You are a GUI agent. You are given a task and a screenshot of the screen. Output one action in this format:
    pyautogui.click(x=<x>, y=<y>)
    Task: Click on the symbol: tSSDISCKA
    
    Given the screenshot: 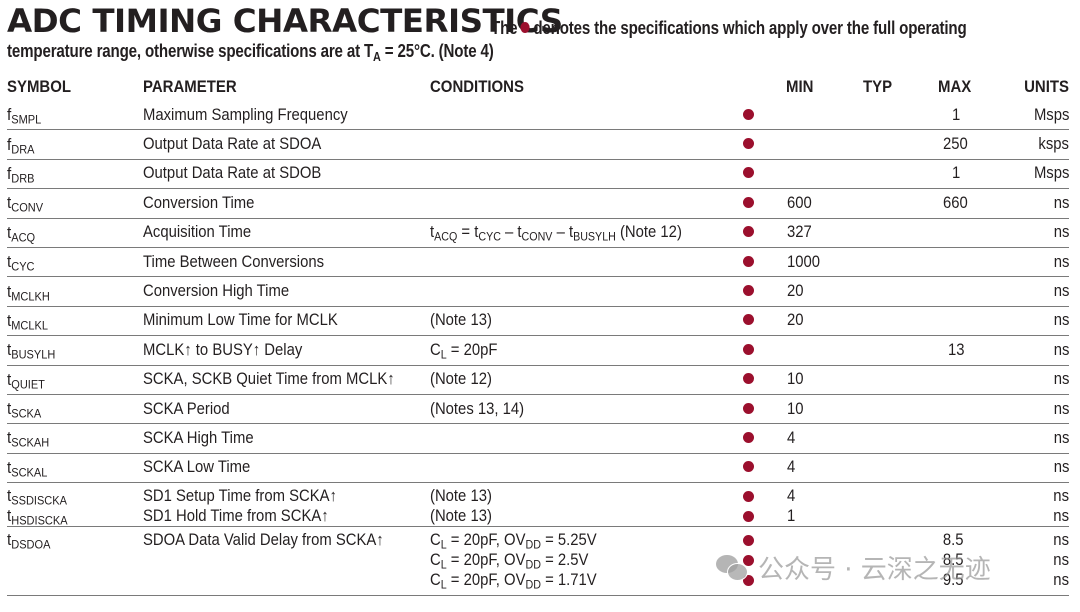 What is the action you would take?
    pyautogui.click(x=37, y=497)
    